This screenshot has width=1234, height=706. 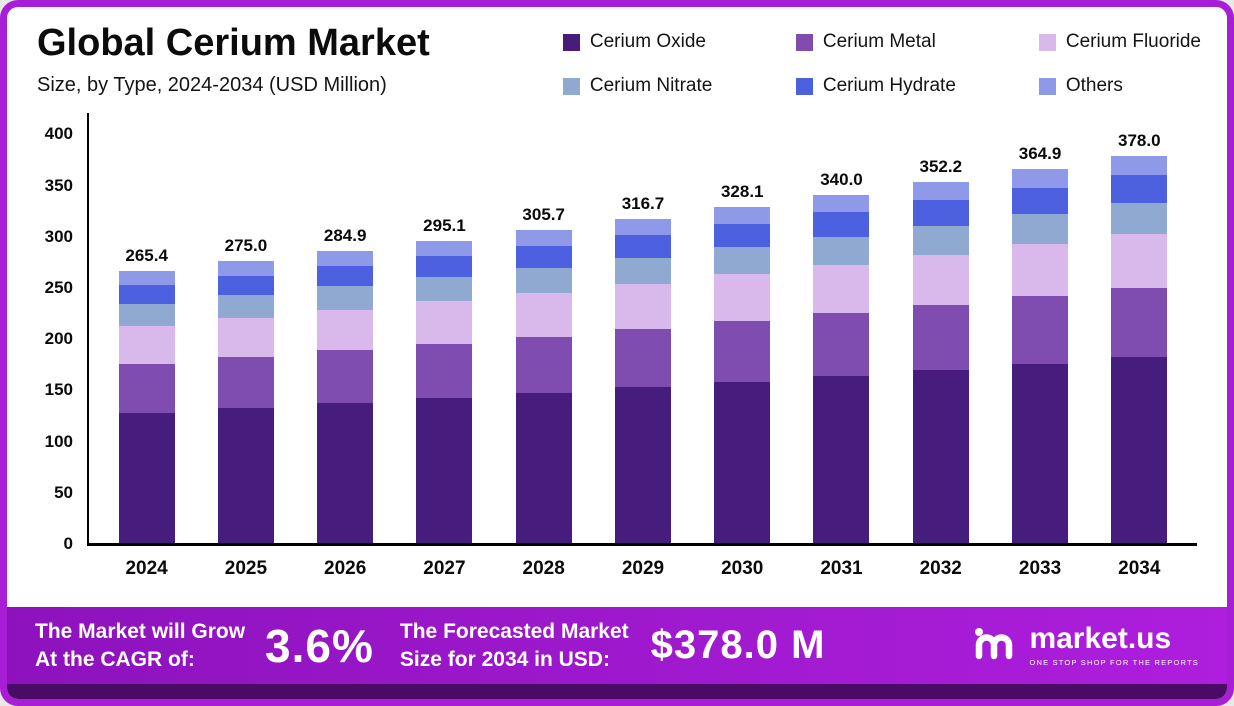 What do you see at coordinates (245, 328) in the screenshot?
I see `bar-column-2025: 275.0` at bounding box center [245, 328].